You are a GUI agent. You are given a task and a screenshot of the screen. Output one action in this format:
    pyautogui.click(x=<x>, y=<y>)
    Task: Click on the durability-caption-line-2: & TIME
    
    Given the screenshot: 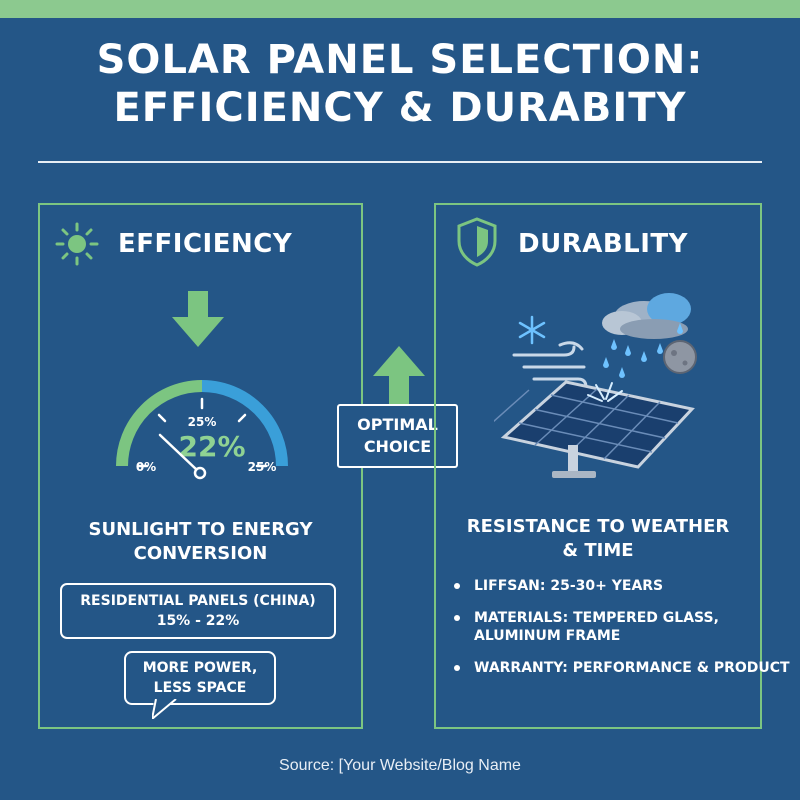 What is the action you would take?
    pyautogui.click(x=598, y=550)
    